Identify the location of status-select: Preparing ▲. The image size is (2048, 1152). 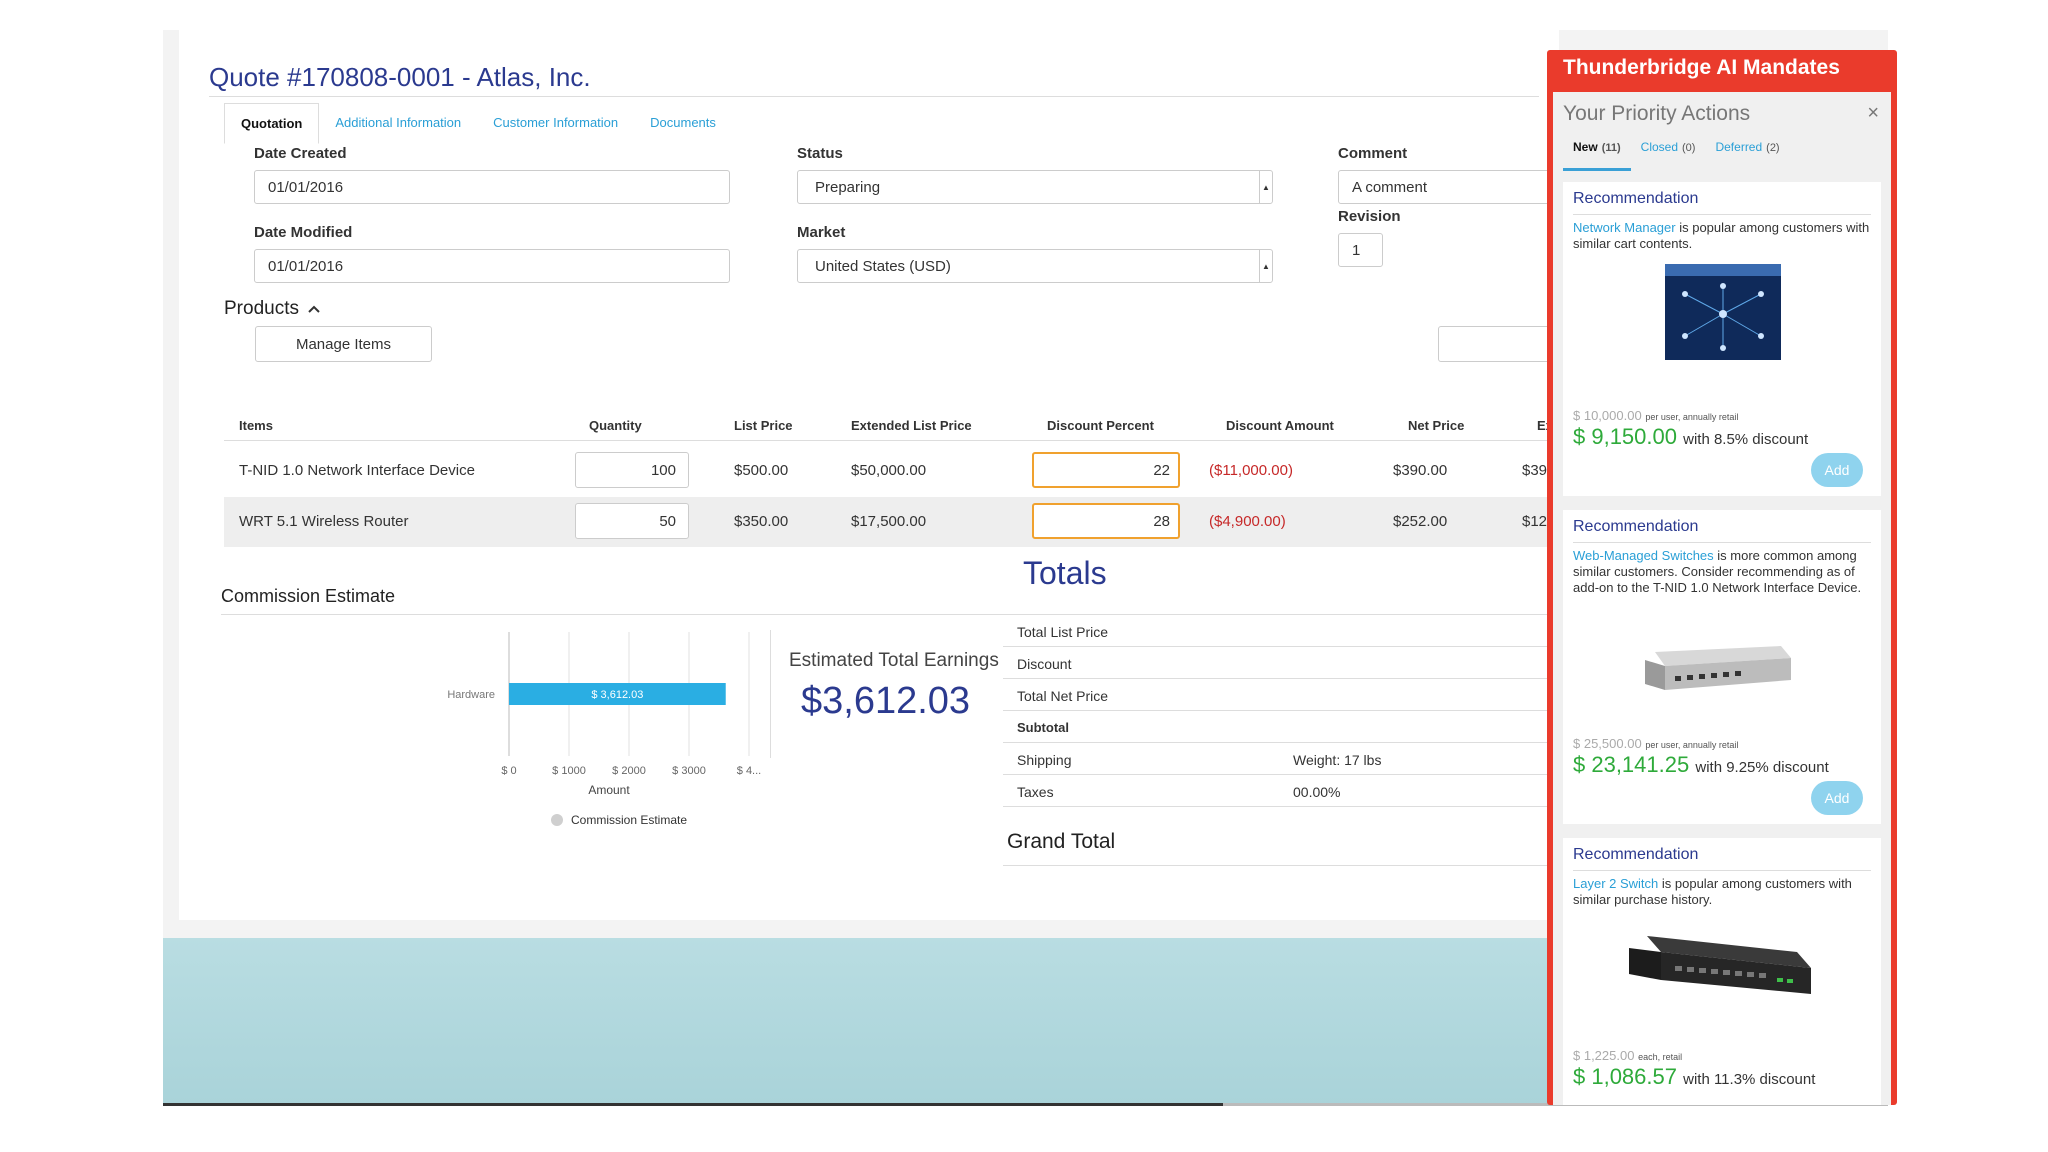
(1035, 187).